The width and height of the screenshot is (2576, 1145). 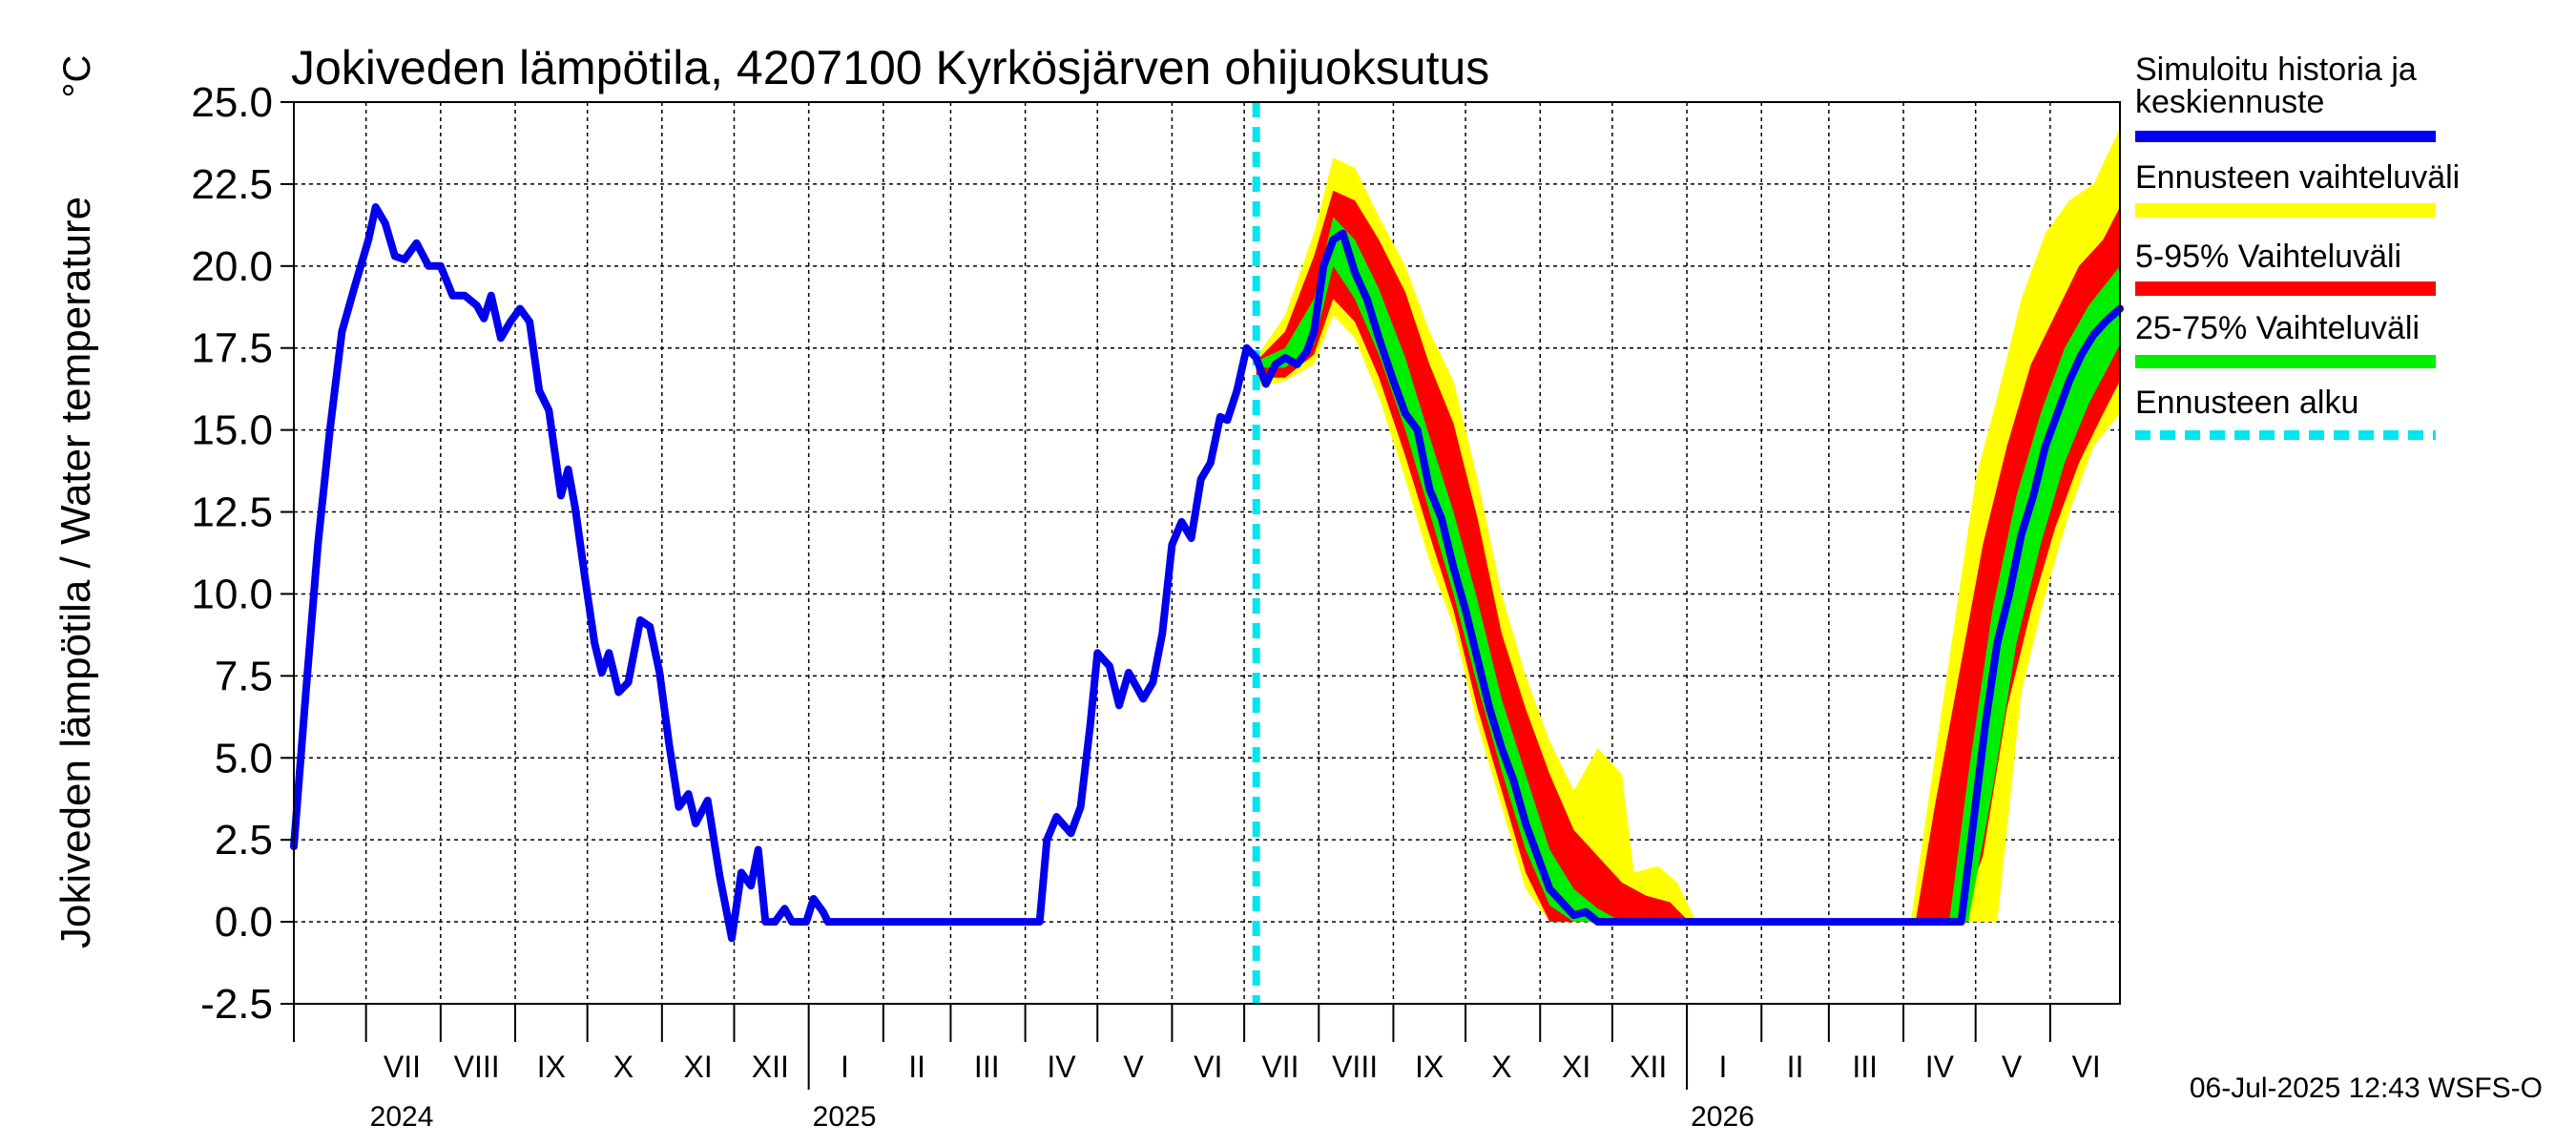 I want to click on legend-label-25-75: 25-75% Vaihteluväli, so click(x=2277, y=328).